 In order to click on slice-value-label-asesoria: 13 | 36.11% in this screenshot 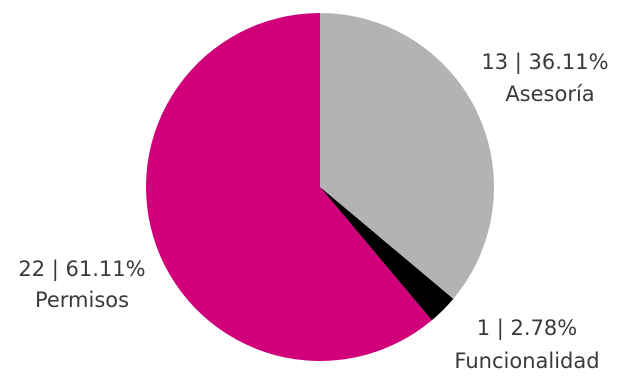, I will do `click(544, 62)`.